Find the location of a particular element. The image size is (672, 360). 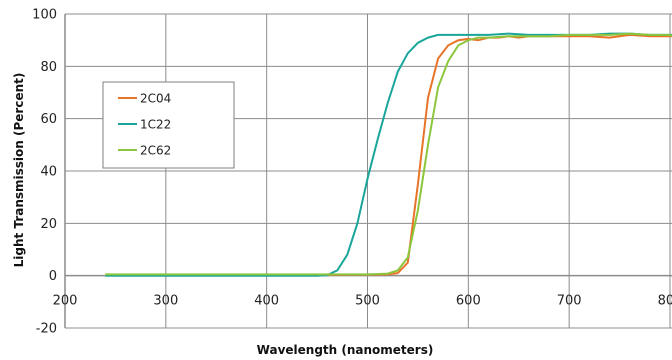

x-axis-title: Wavelength (nanometers) is located at coordinates (345, 350).